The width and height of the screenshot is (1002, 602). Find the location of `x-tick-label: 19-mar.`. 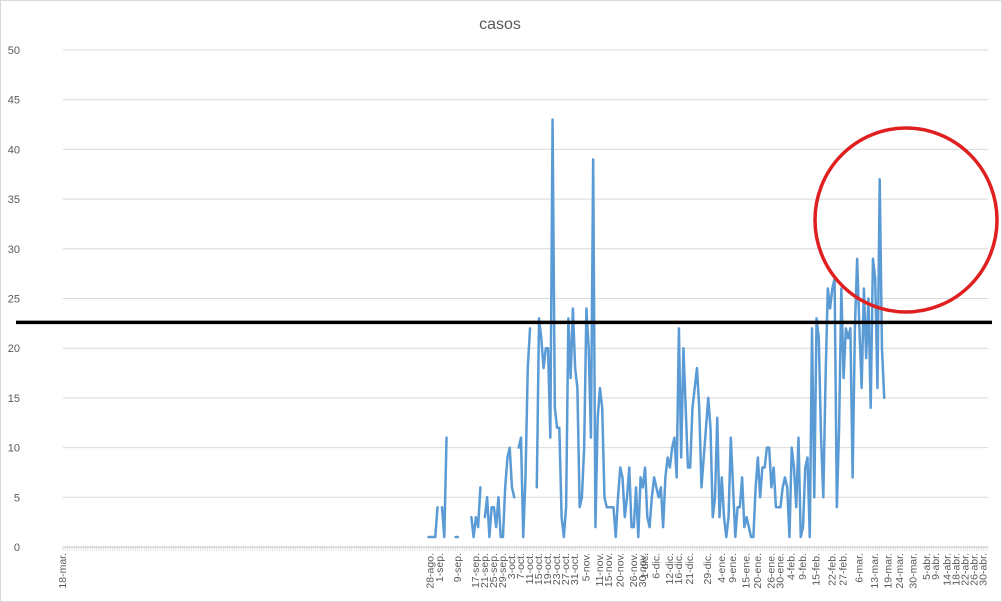

x-tick-label: 19-mar. is located at coordinates (889, 571).